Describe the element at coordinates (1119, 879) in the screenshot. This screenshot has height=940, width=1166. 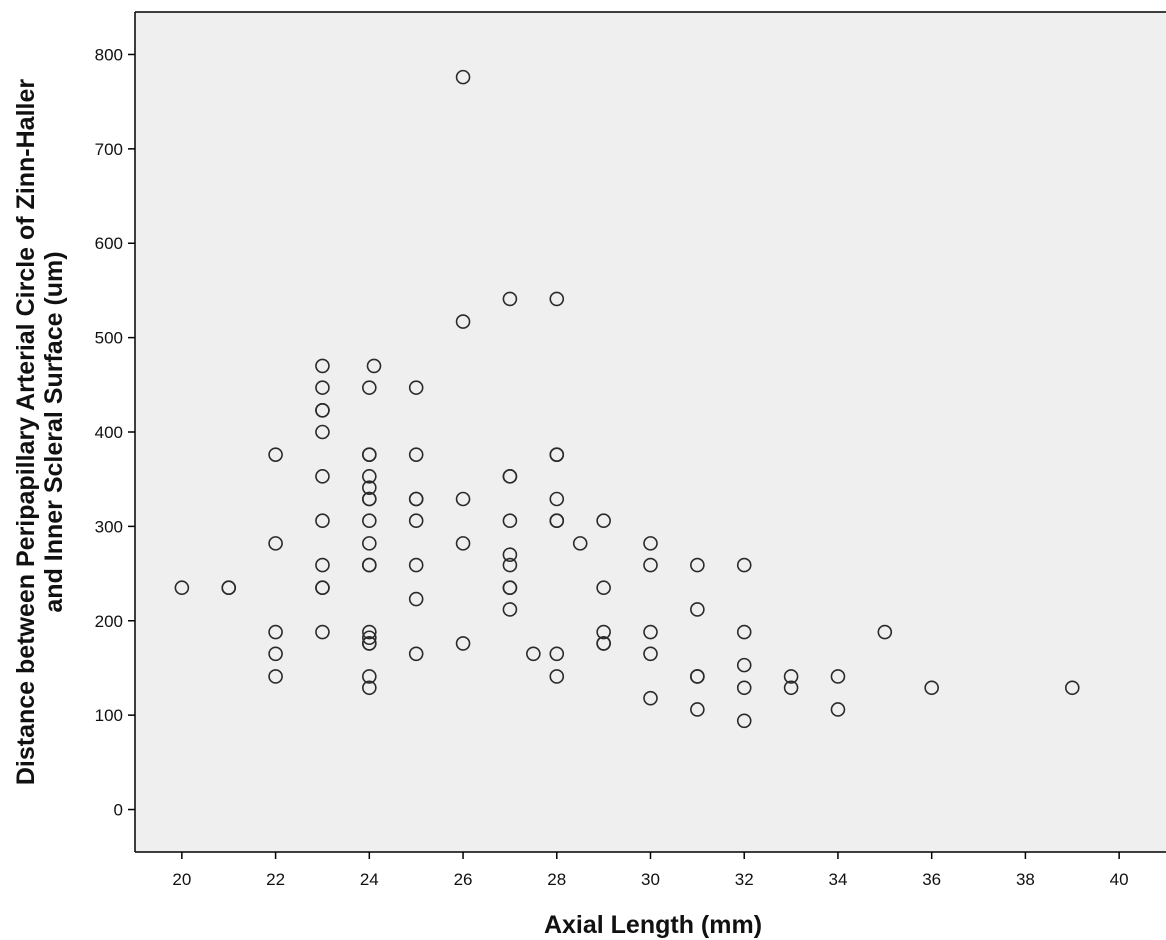
I see `x-tick-label: 40` at that location.